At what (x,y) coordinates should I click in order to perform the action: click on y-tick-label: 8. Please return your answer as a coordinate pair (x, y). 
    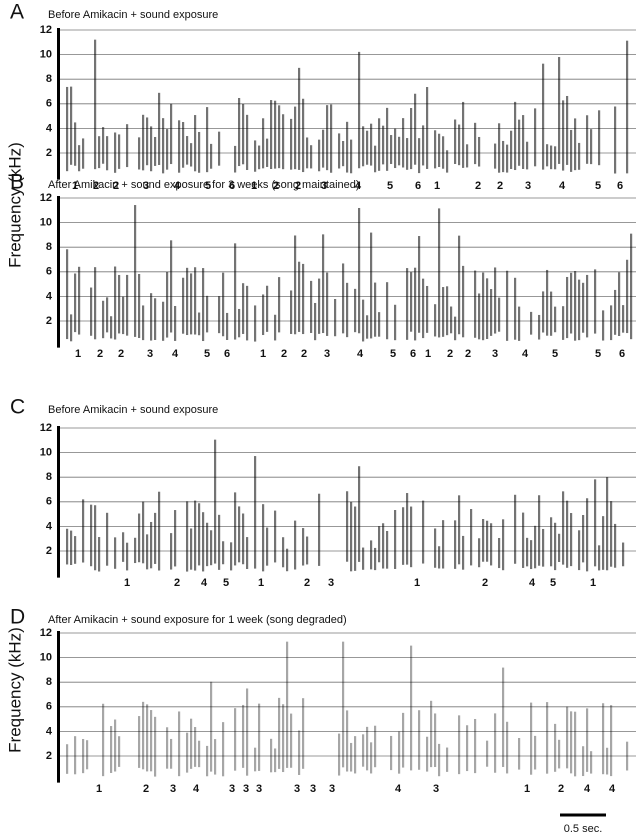
    Looking at the image, I should click on (49, 247).